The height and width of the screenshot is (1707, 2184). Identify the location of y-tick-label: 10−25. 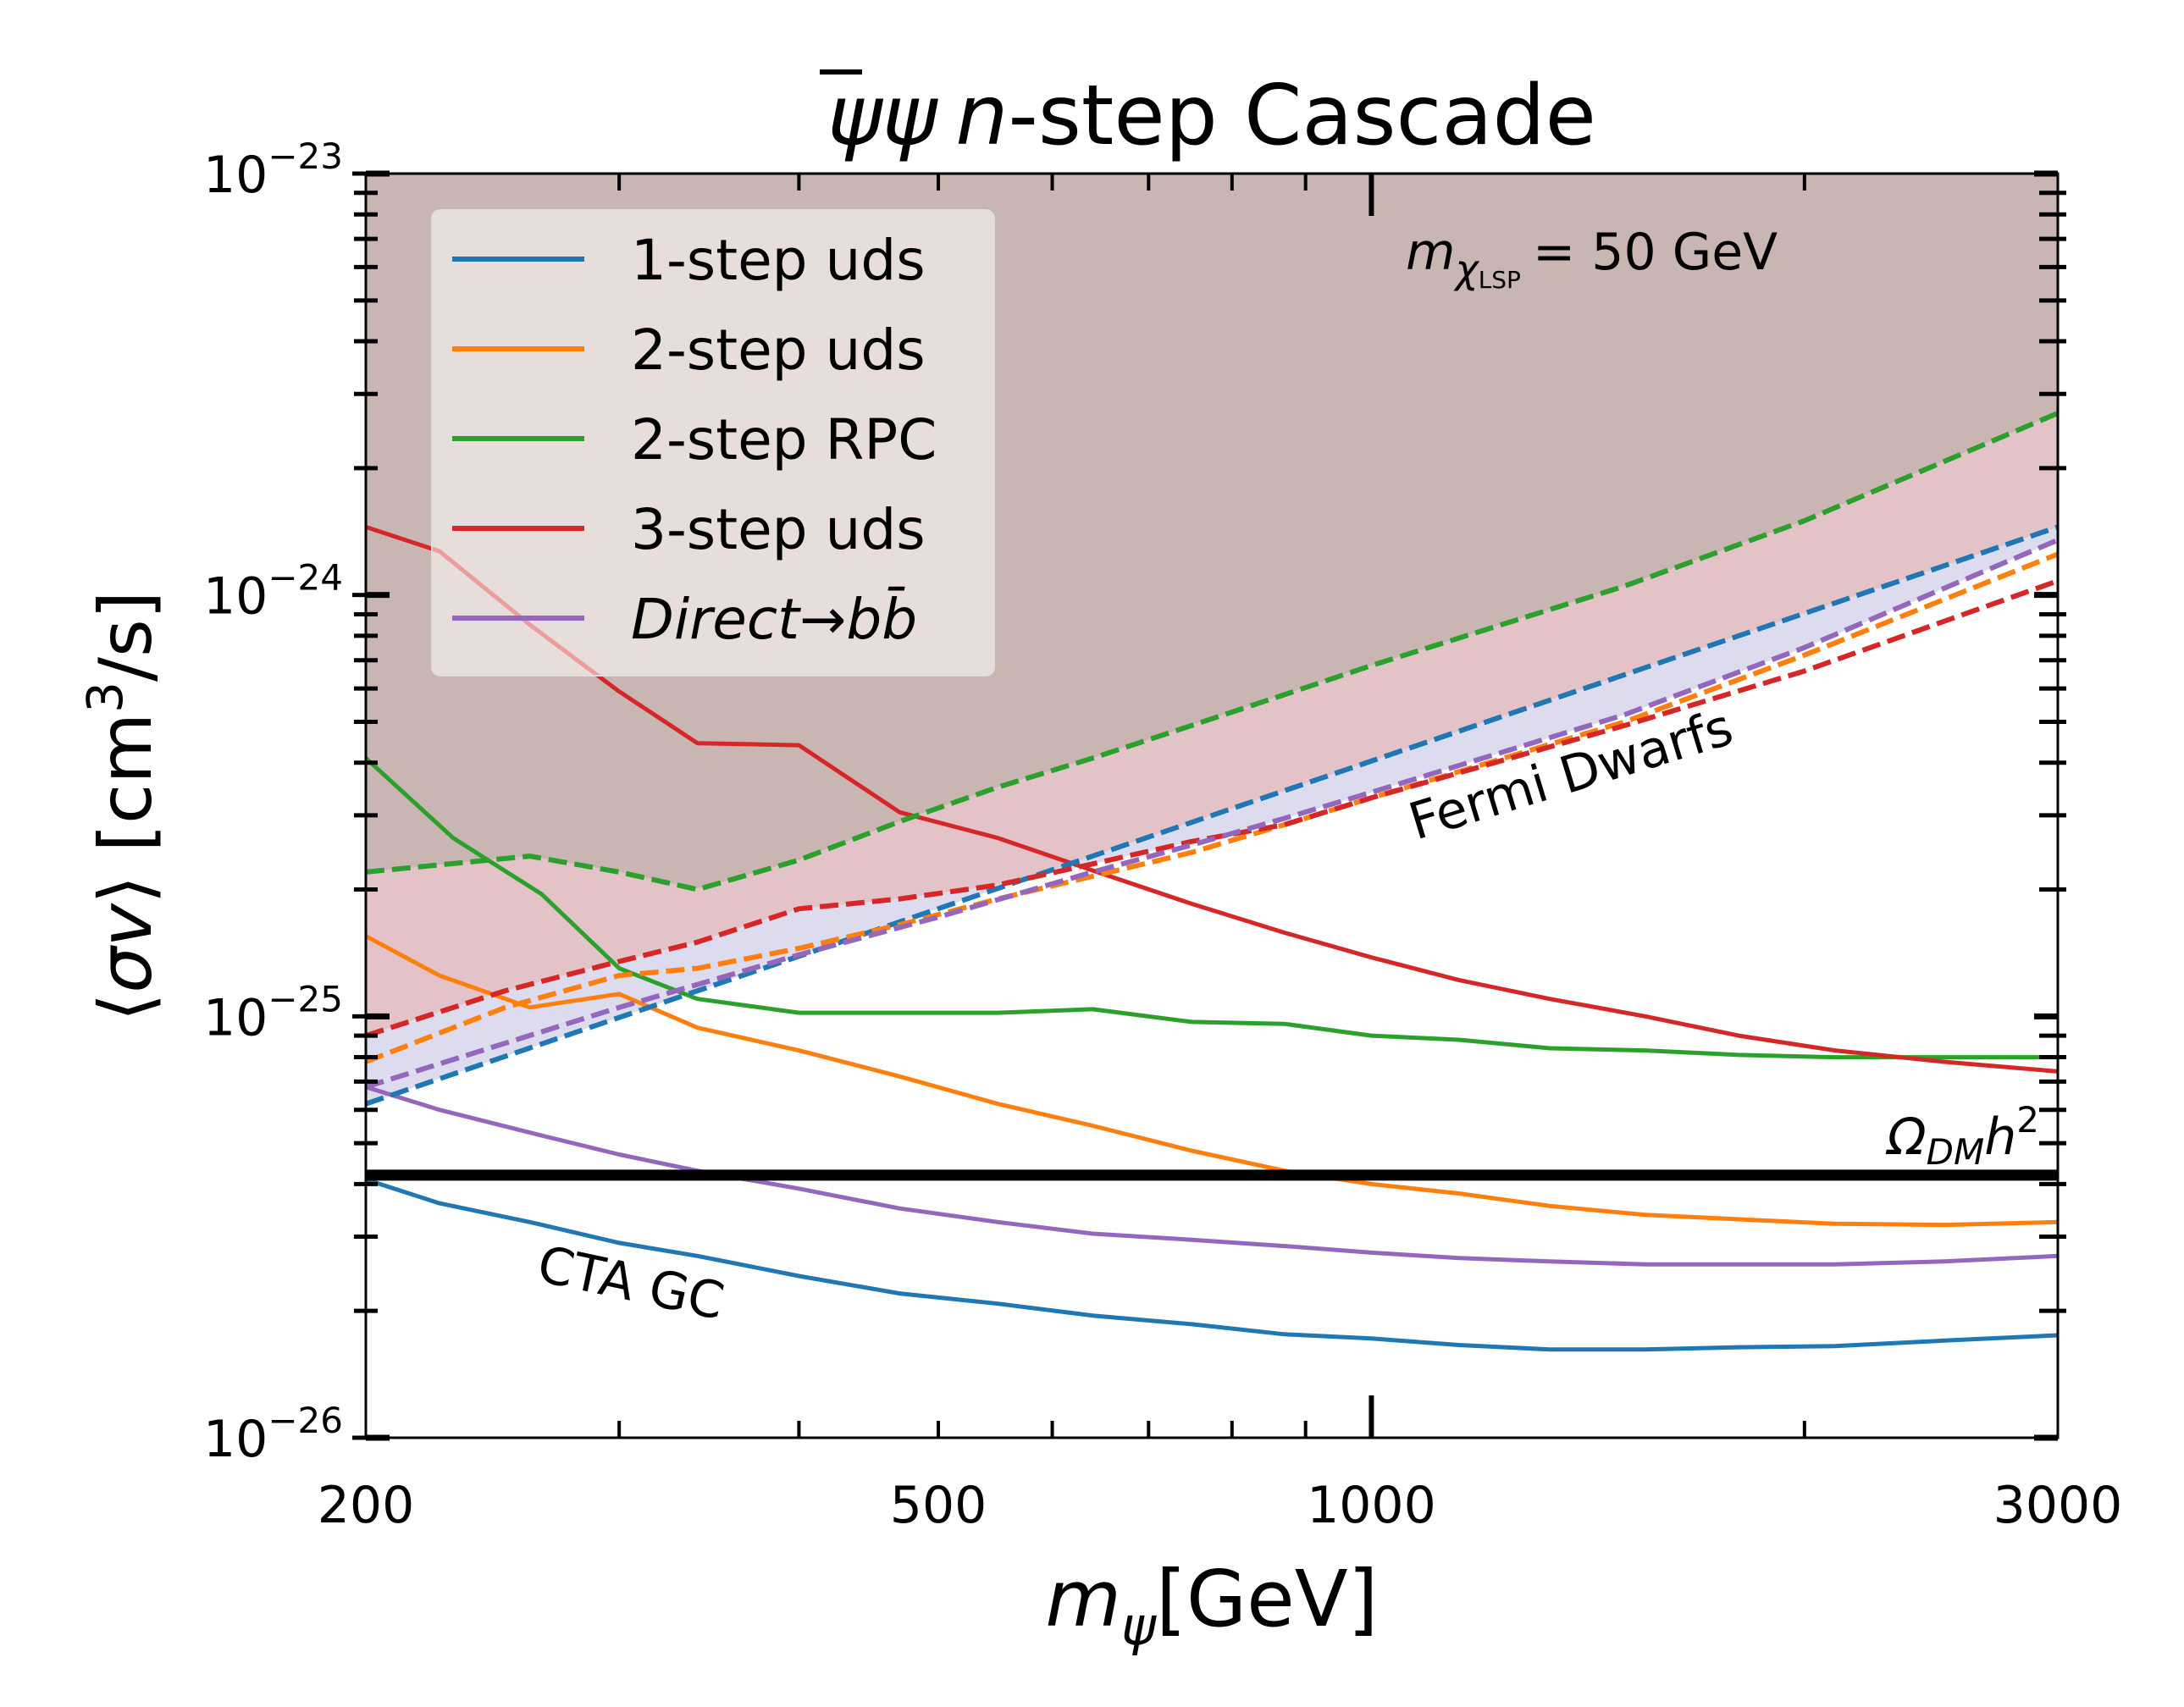
(273, 1012).